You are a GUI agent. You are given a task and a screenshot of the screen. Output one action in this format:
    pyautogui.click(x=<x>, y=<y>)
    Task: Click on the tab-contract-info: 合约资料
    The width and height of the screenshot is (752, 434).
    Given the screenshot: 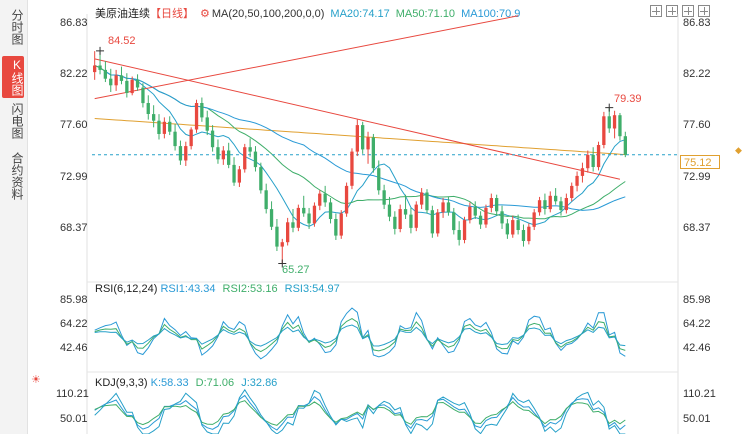 What is the action you would take?
    pyautogui.click(x=17, y=176)
    